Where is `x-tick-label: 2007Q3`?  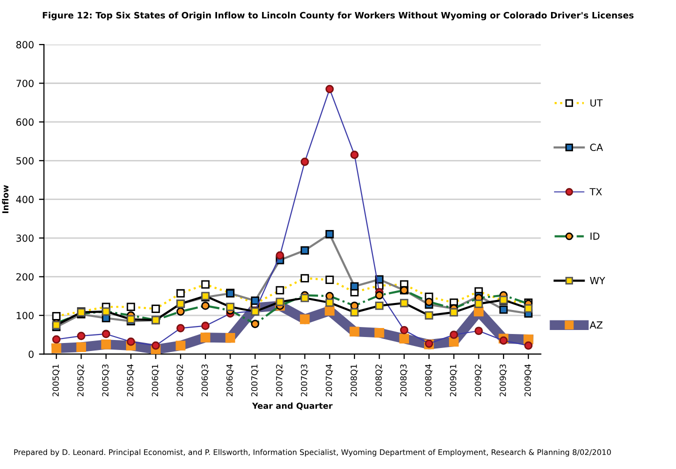
x-tick-label: 2007Q3 is located at coordinates (304, 380).